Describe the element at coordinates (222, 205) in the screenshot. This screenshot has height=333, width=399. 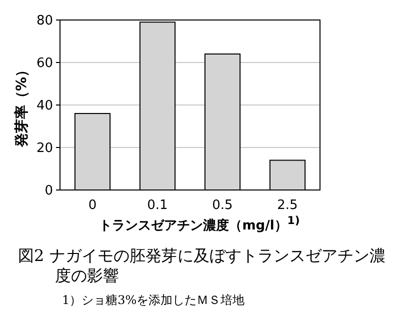
I see `x-tick-label: 0.5` at that location.